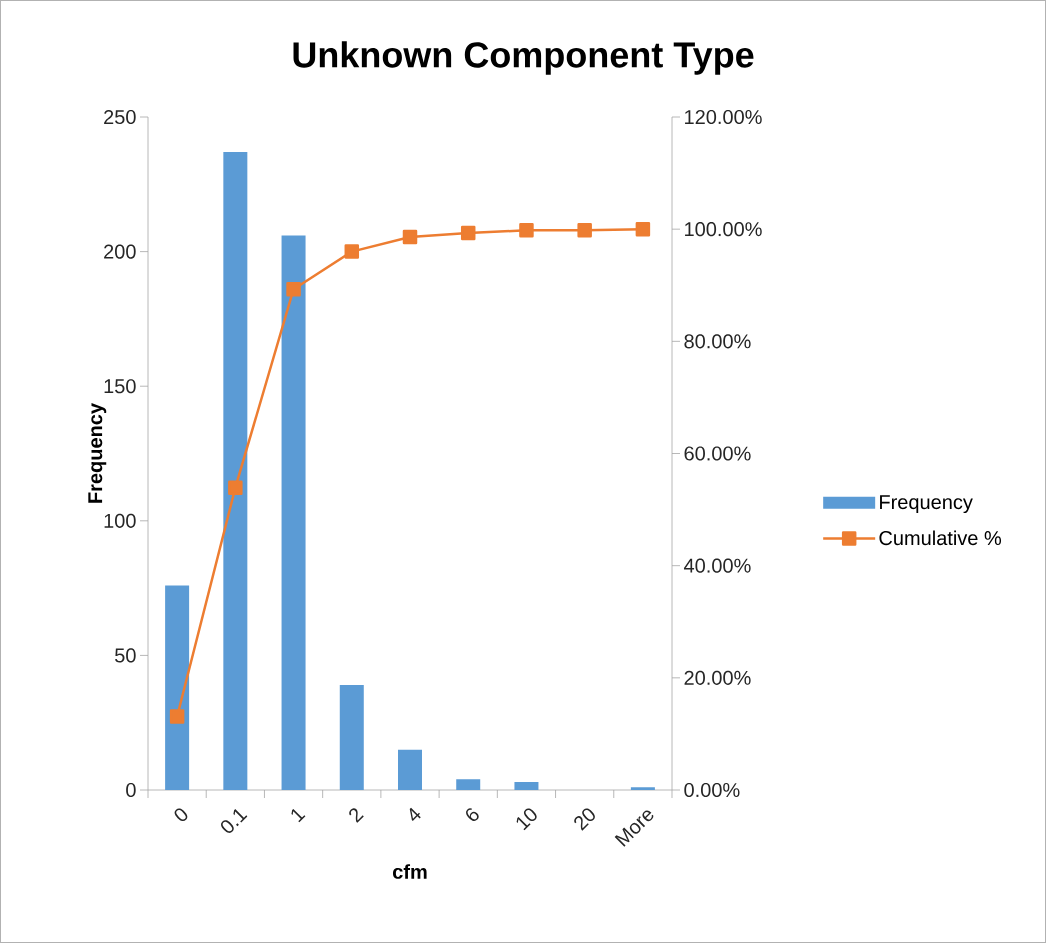  I want to click on x-tick-label: 1, so click(298, 815).